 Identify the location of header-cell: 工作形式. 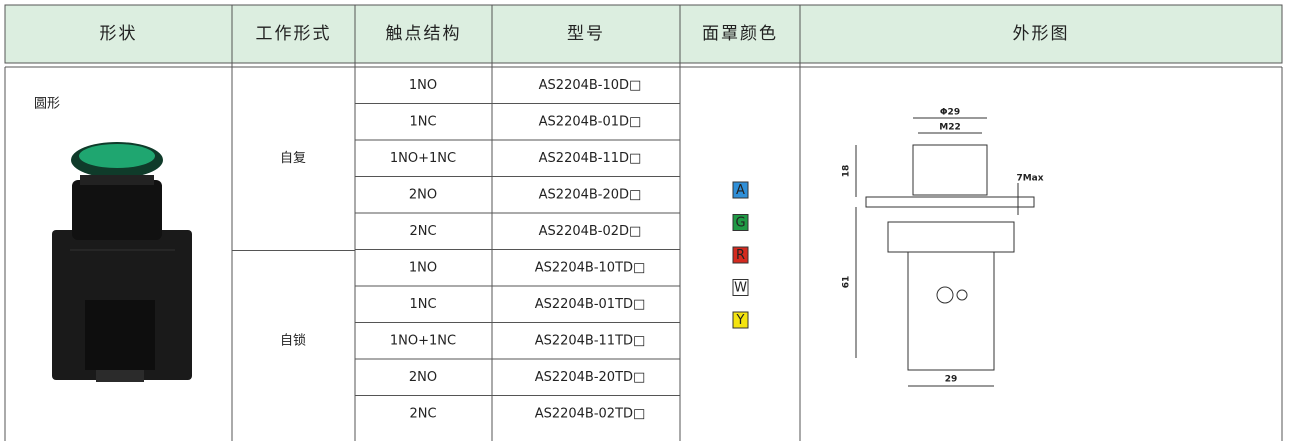
(294, 34).